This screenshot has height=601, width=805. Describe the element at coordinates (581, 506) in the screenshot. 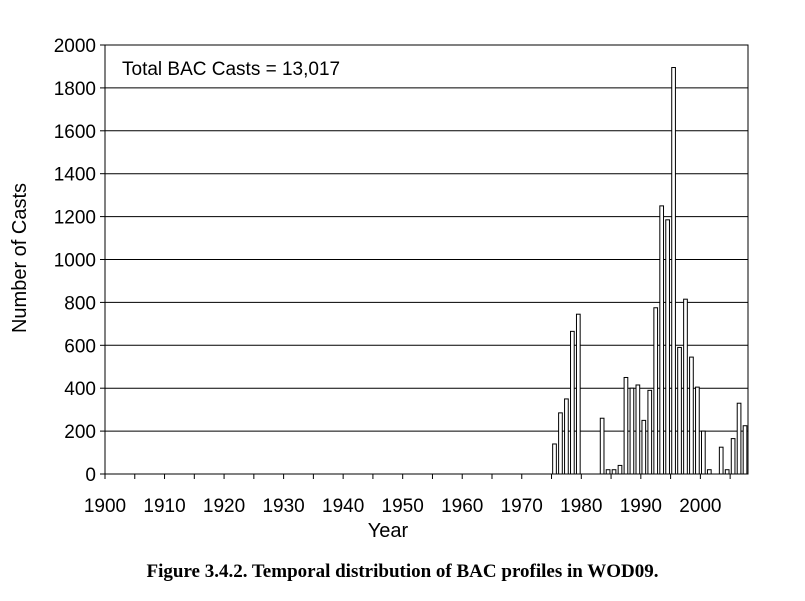

I see `x-tick-label-1980: 1980` at that location.